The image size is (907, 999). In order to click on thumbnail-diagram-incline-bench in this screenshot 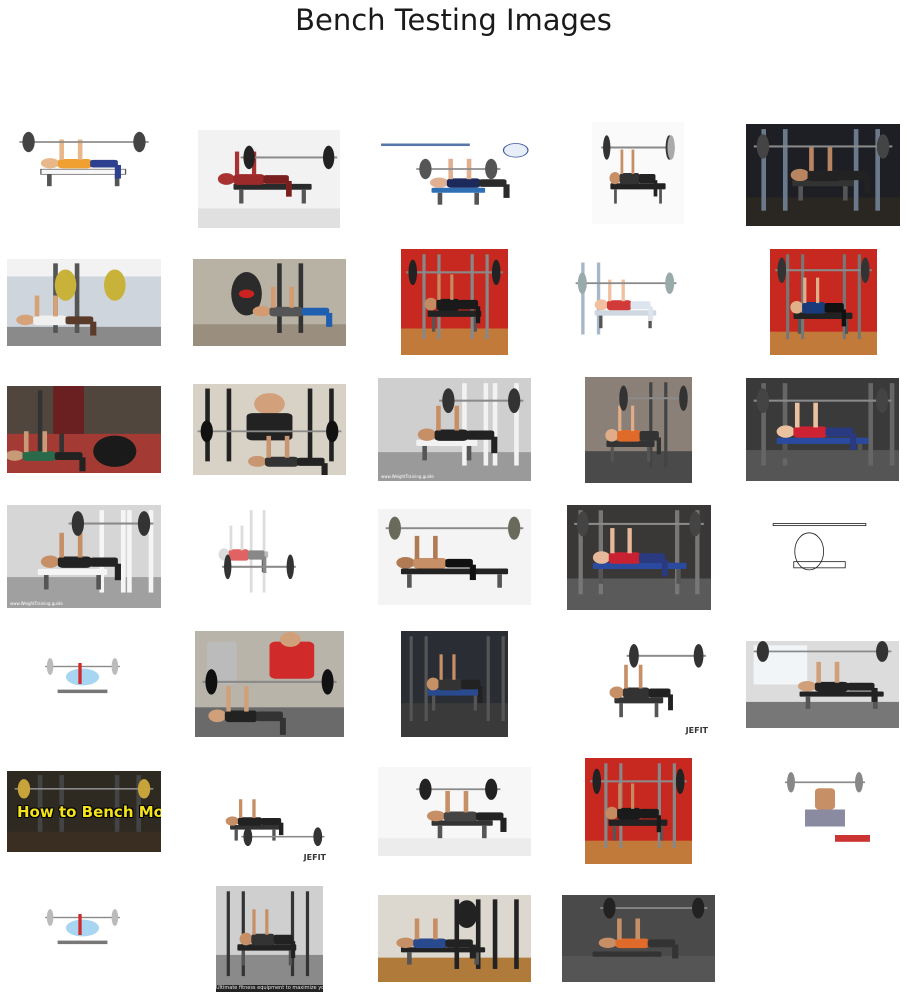, I will do `click(454, 177)`.